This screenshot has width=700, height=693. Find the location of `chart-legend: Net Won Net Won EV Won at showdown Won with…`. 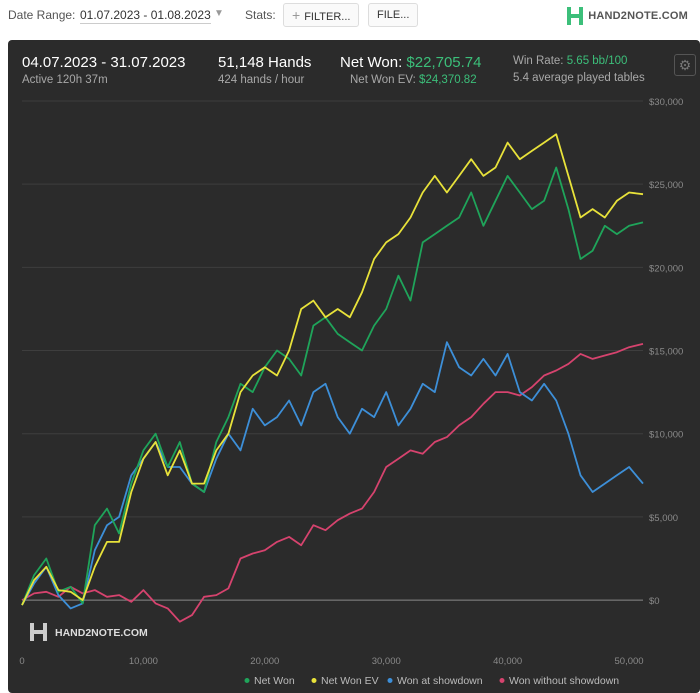

chart-legend: Net Won Net Won EV Won at showdown Won with… is located at coordinates (431, 681).